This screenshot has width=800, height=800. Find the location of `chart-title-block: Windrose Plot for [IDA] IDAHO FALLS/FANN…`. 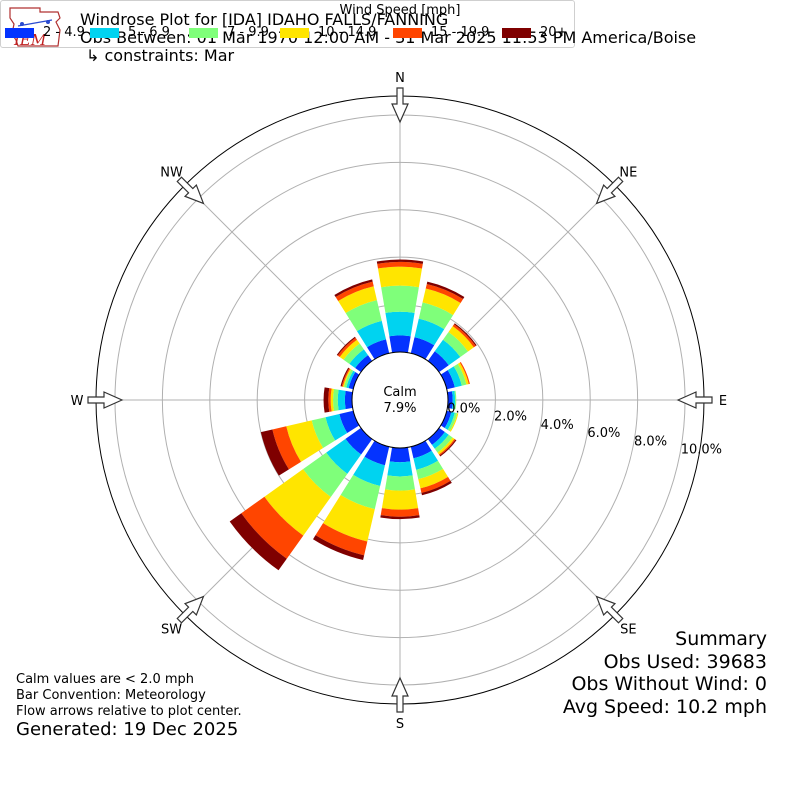

chart-title-block: Windrose Plot for [IDA] IDAHO FALLS/FANN… is located at coordinates (388, 38).